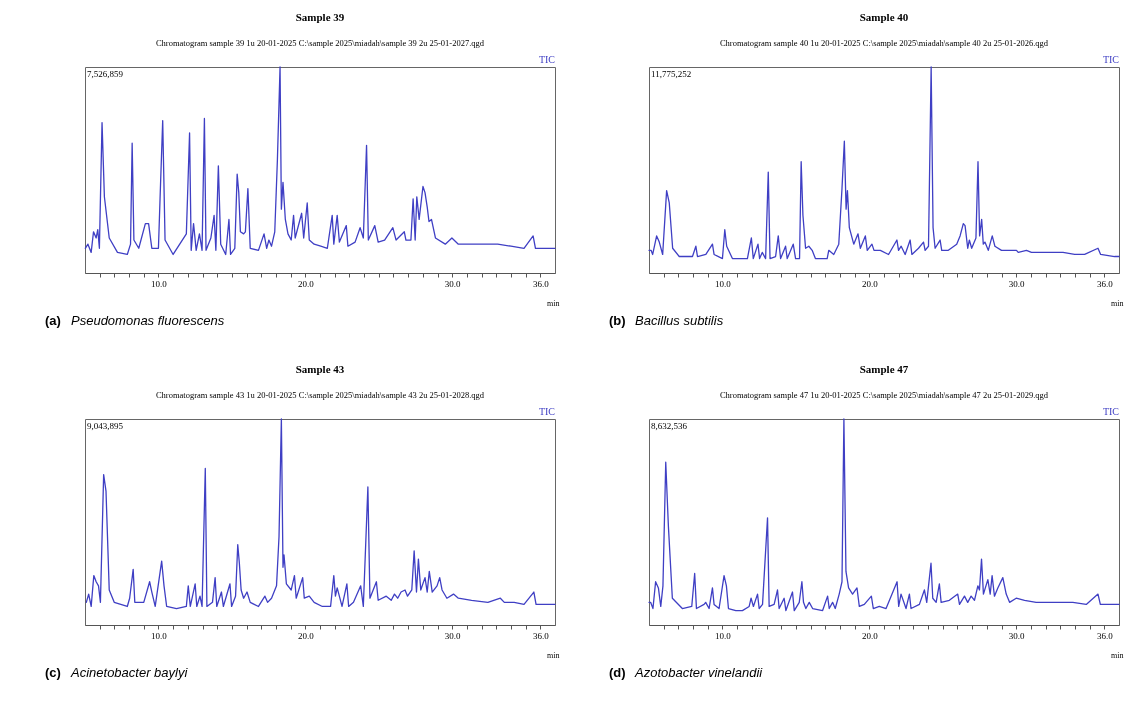  Describe the element at coordinates (320, 394) in the screenshot. I see `chart-subtitle: Chromatogram sample 43 1u 20-01-2025 C:\sample 2025\miadah\sample 43 2u 25-01-2028.qgd` at that location.